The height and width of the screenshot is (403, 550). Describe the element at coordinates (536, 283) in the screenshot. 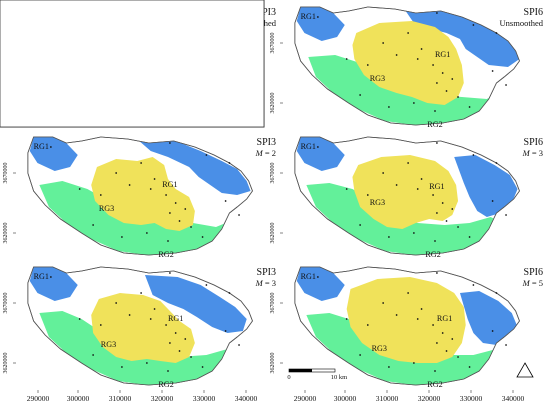

I see `smoothing-parameter-value: = 5` at that location.